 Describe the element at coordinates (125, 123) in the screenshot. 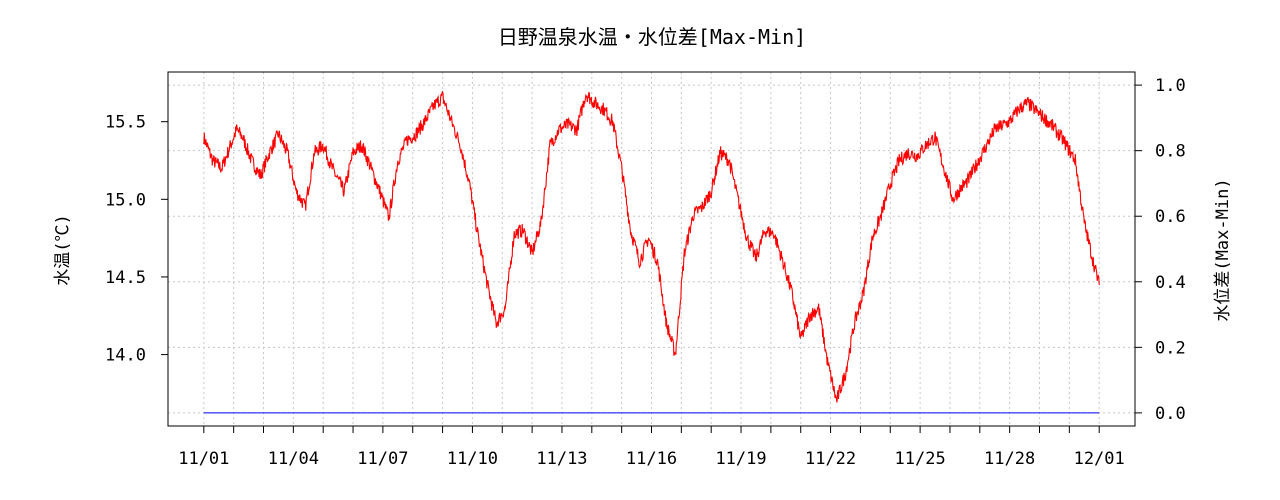

I see `y-tick-label: 15.5` at that location.